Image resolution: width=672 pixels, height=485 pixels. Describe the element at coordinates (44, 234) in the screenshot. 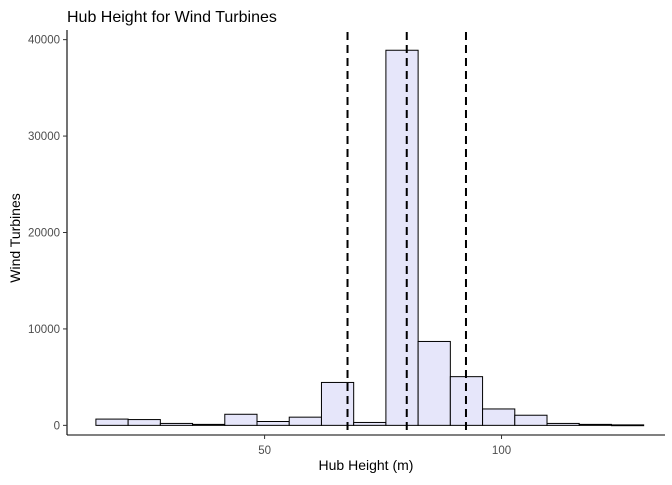

I see `y-tick-label: 20000` at that location.